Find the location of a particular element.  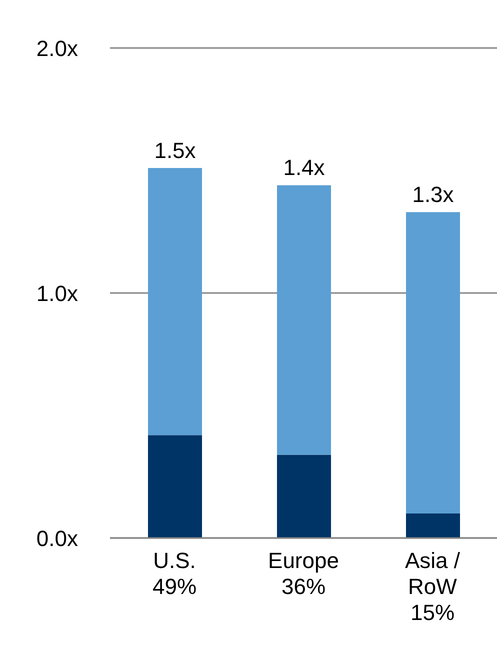

y-tick-label: 1.0x is located at coordinates (57, 293).